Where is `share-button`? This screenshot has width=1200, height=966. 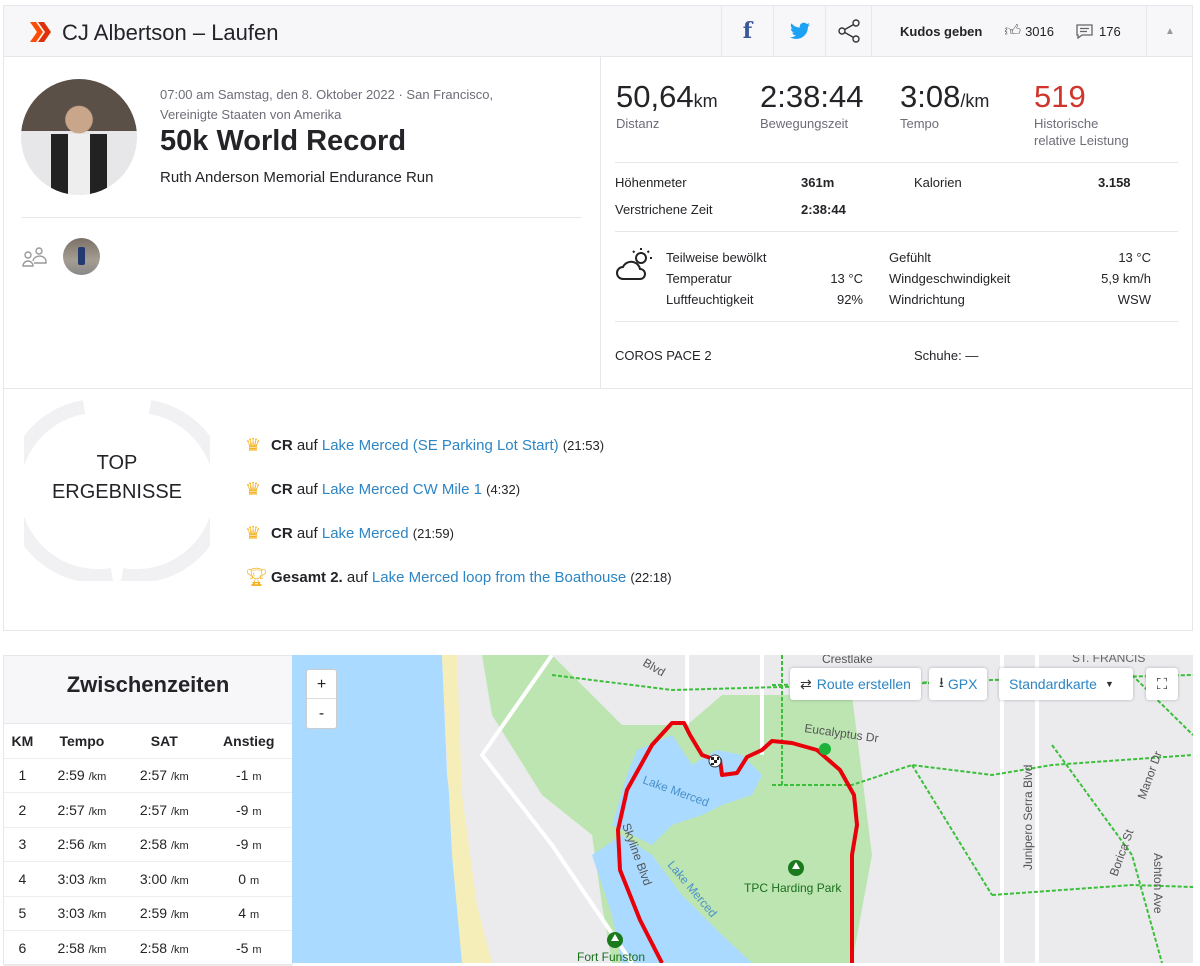
share-button is located at coordinates (848, 31).